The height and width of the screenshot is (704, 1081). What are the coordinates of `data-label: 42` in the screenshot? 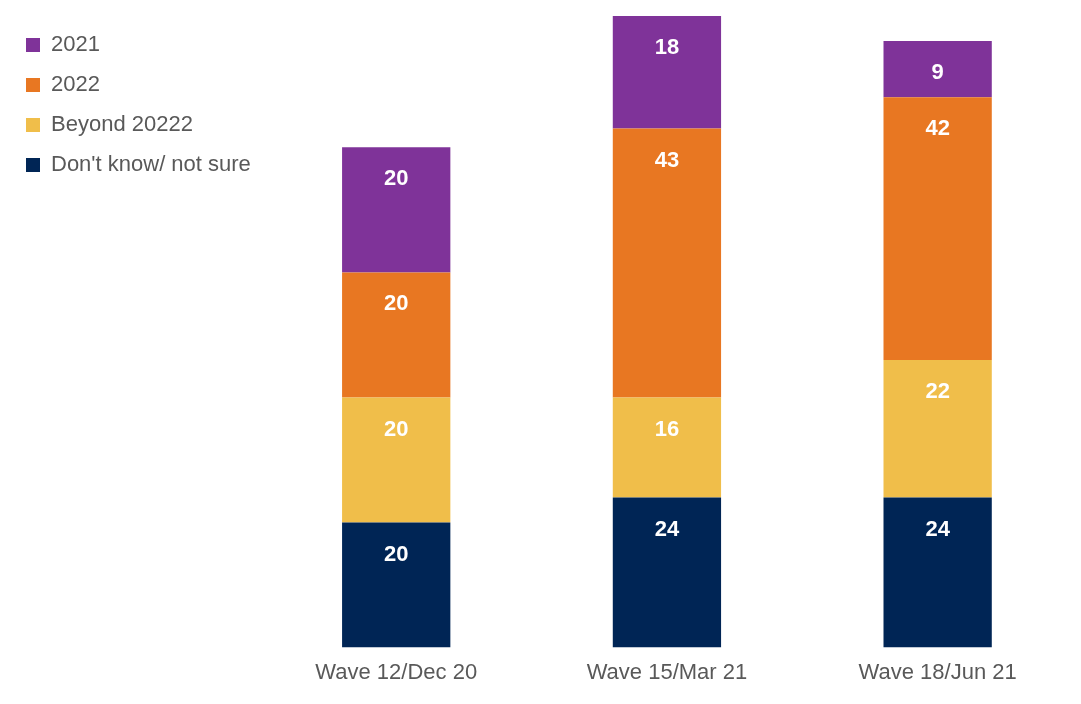 It's located at (937, 128).